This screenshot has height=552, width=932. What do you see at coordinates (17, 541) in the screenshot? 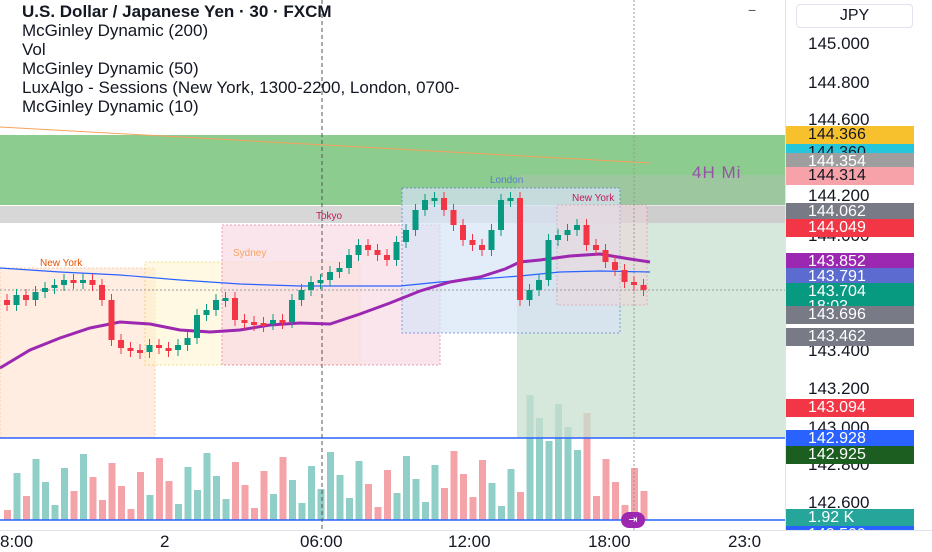
I see `time-label: 8:00` at bounding box center [17, 541].